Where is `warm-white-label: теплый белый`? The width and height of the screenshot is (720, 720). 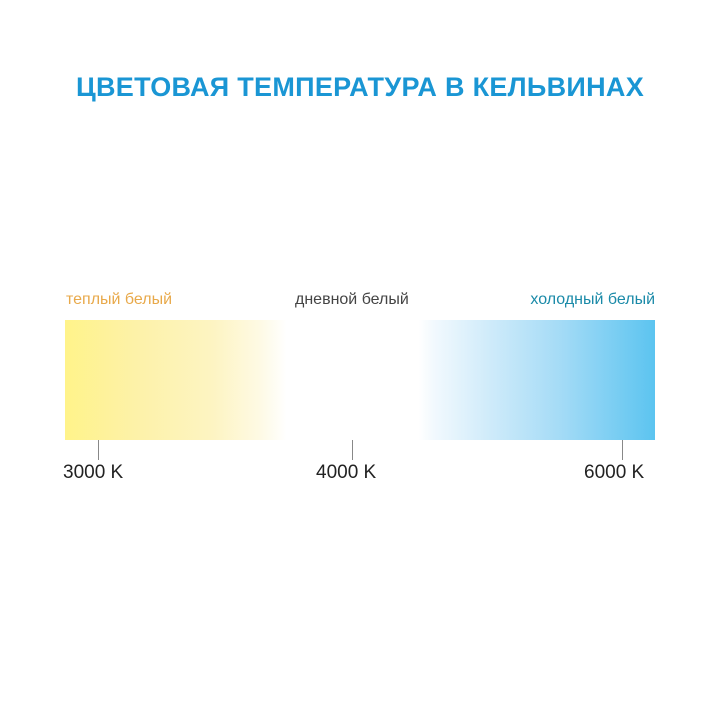
warm-white-label: теплый белый is located at coordinates (119, 299).